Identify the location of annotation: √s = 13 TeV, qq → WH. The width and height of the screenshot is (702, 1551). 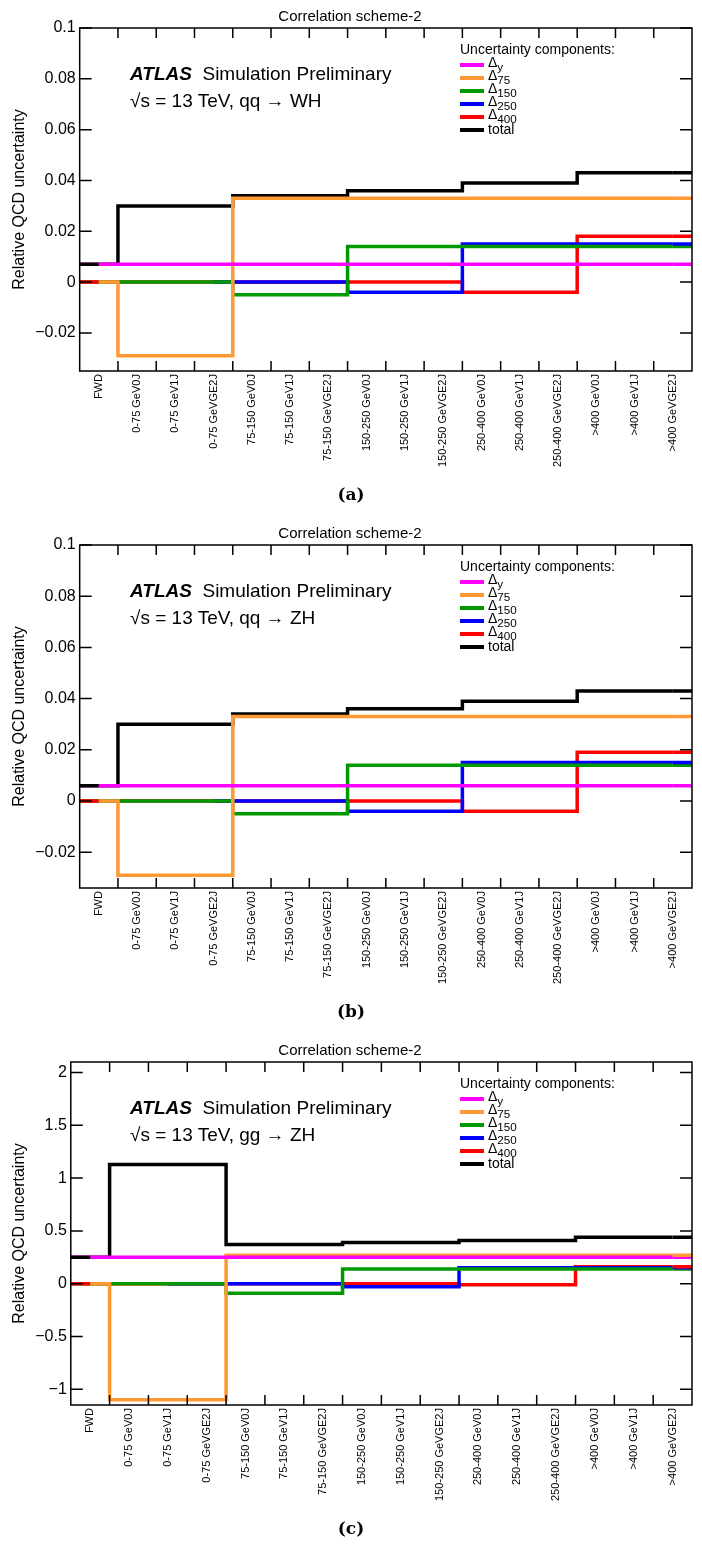
(226, 101).